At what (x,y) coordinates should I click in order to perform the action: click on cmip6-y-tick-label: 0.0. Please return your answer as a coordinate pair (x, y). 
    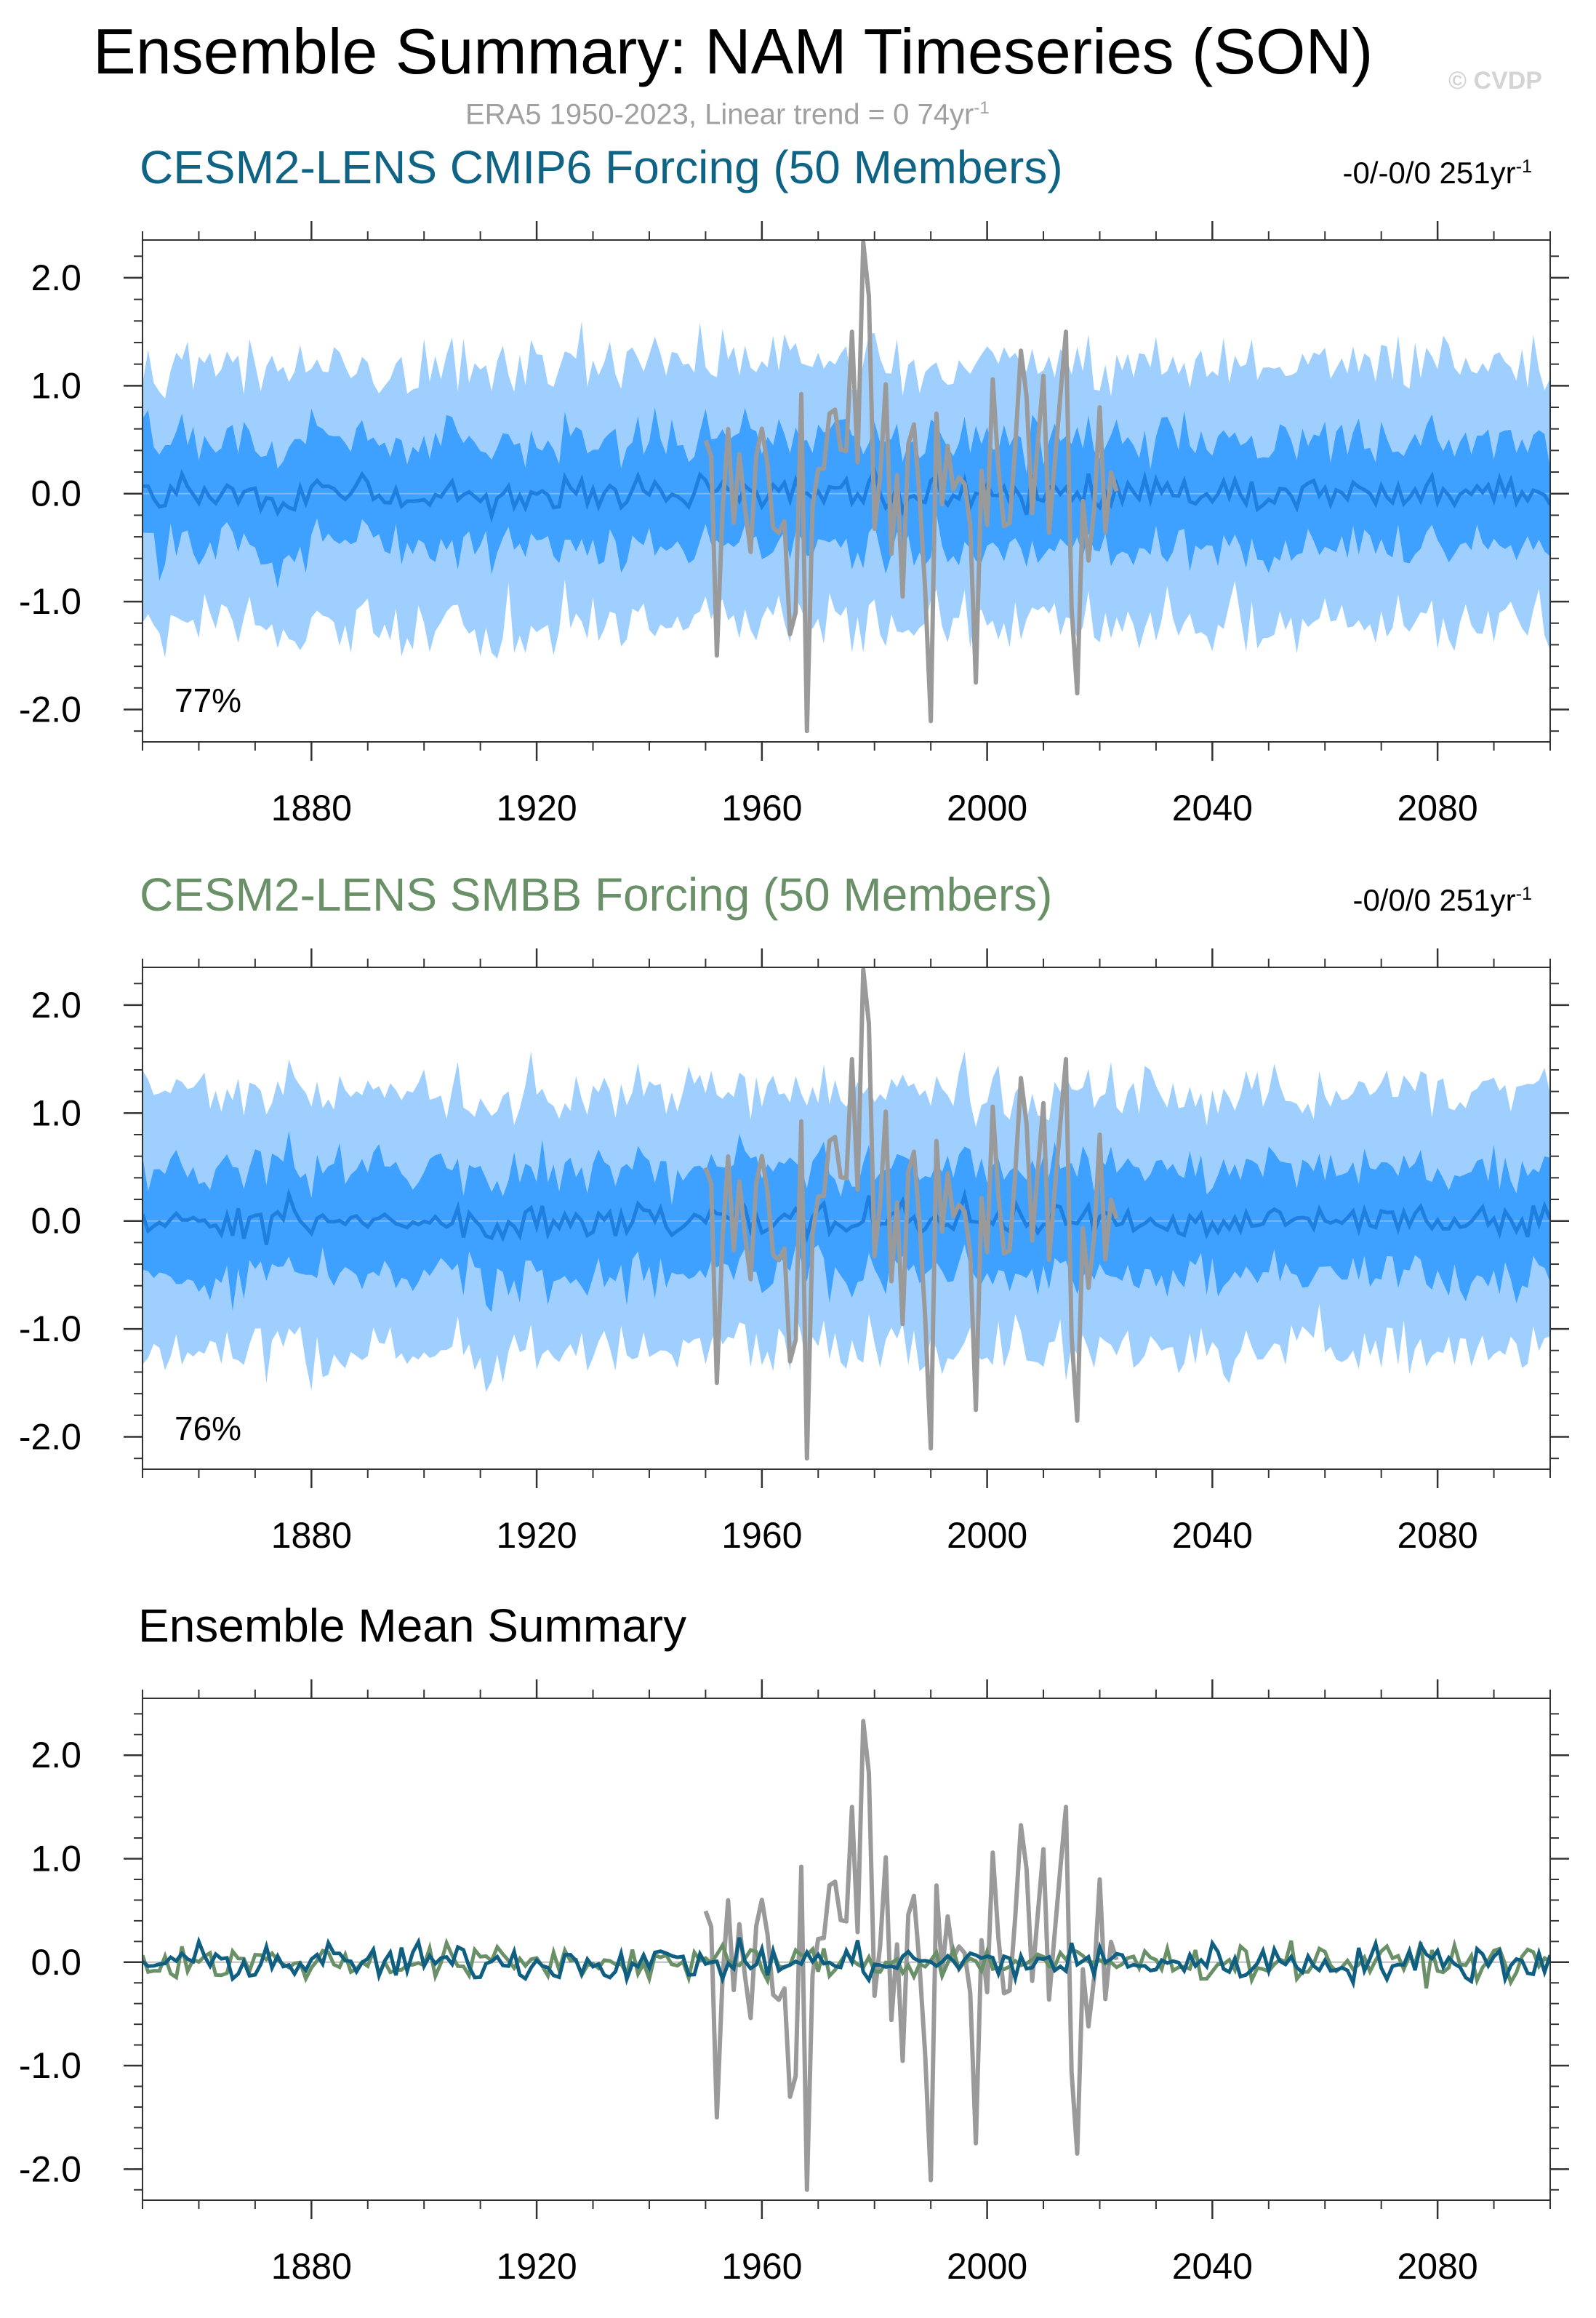
    Looking at the image, I should click on (56, 493).